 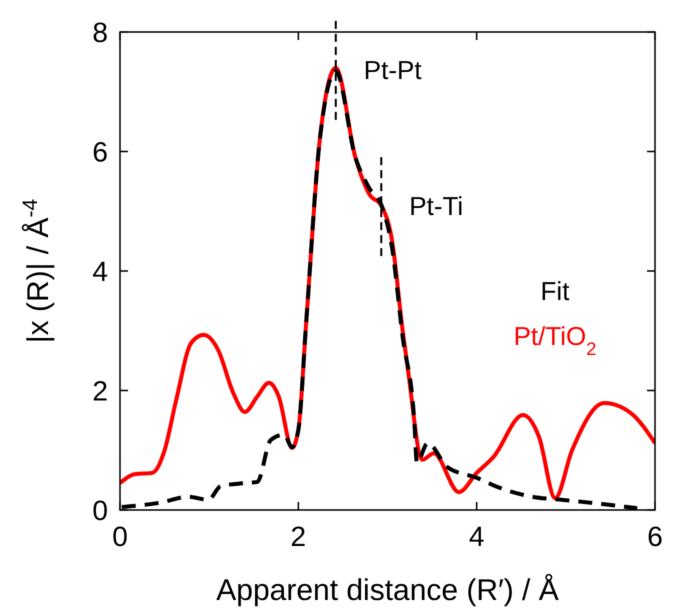 What do you see at coordinates (476, 536) in the screenshot?
I see `x-tick-label: 4` at bounding box center [476, 536].